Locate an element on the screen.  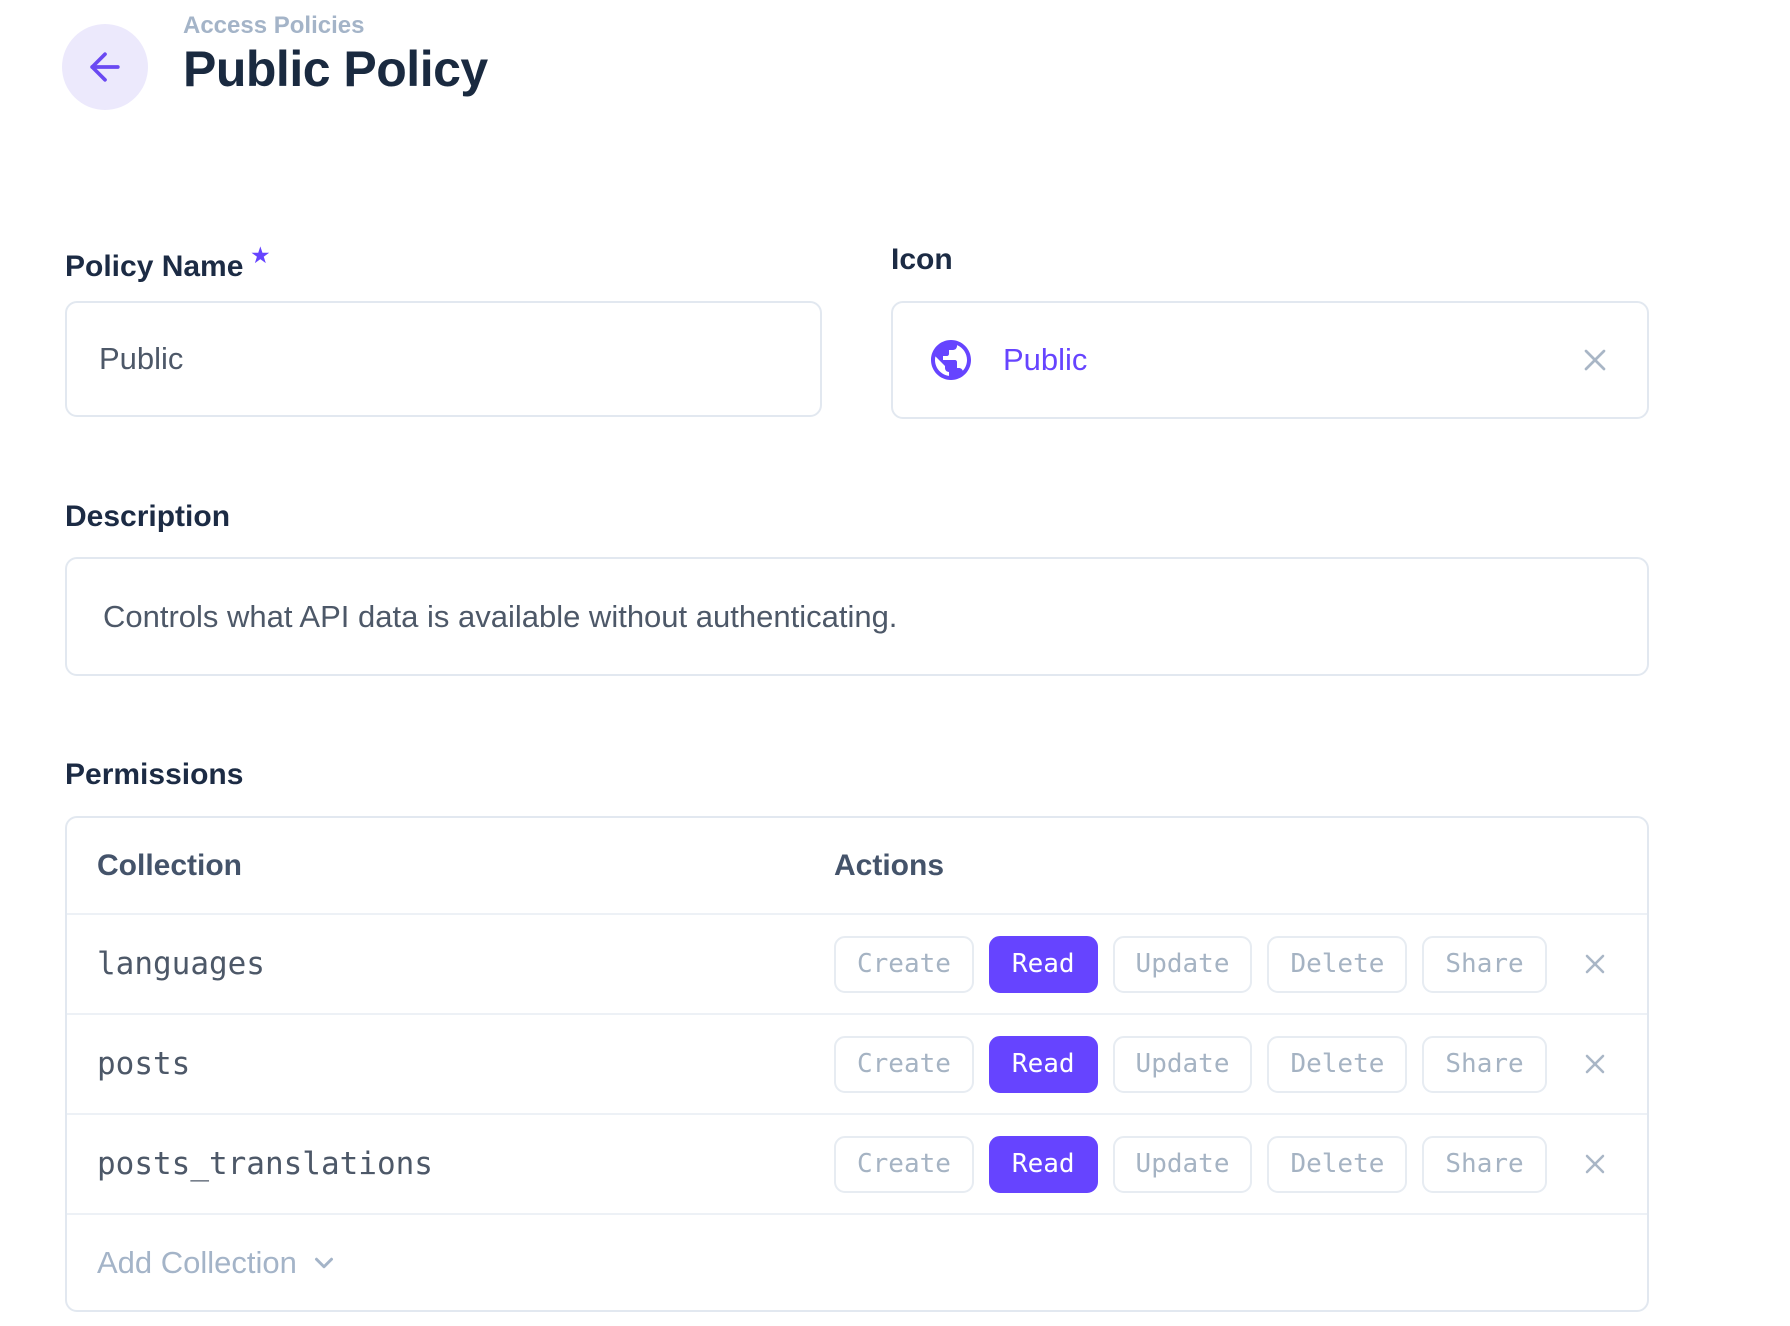
add-collection-button: Add Collection is located at coordinates (857, 1261).